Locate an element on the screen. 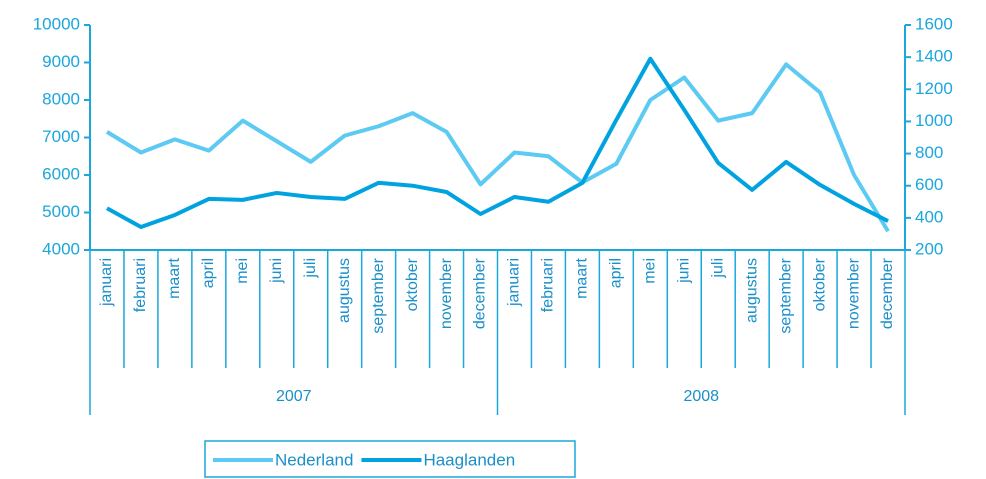  y-tick-label: 8000 is located at coordinates (61, 98).